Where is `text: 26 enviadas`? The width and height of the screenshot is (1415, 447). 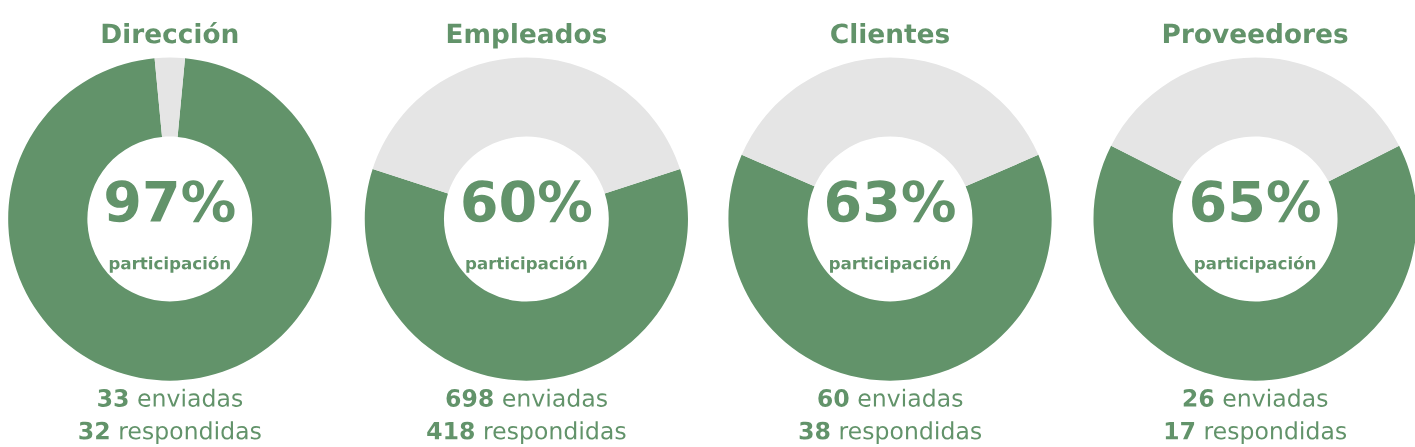 text: 26 enviadas is located at coordinates (1255, 397).